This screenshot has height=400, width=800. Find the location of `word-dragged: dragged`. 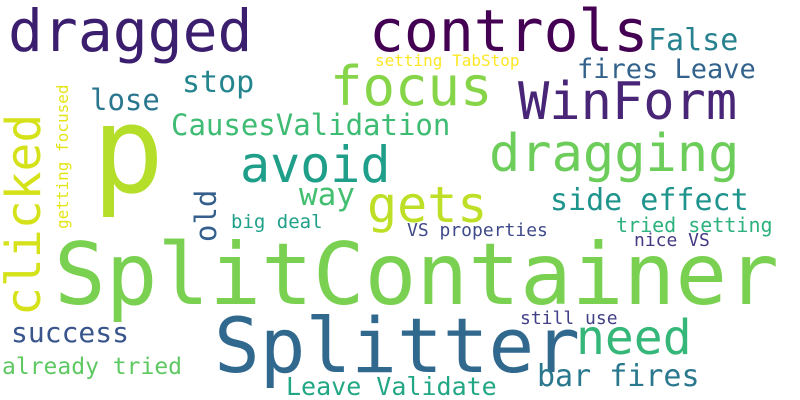

word-dragged: dragged is located at coordinates (130, 32).